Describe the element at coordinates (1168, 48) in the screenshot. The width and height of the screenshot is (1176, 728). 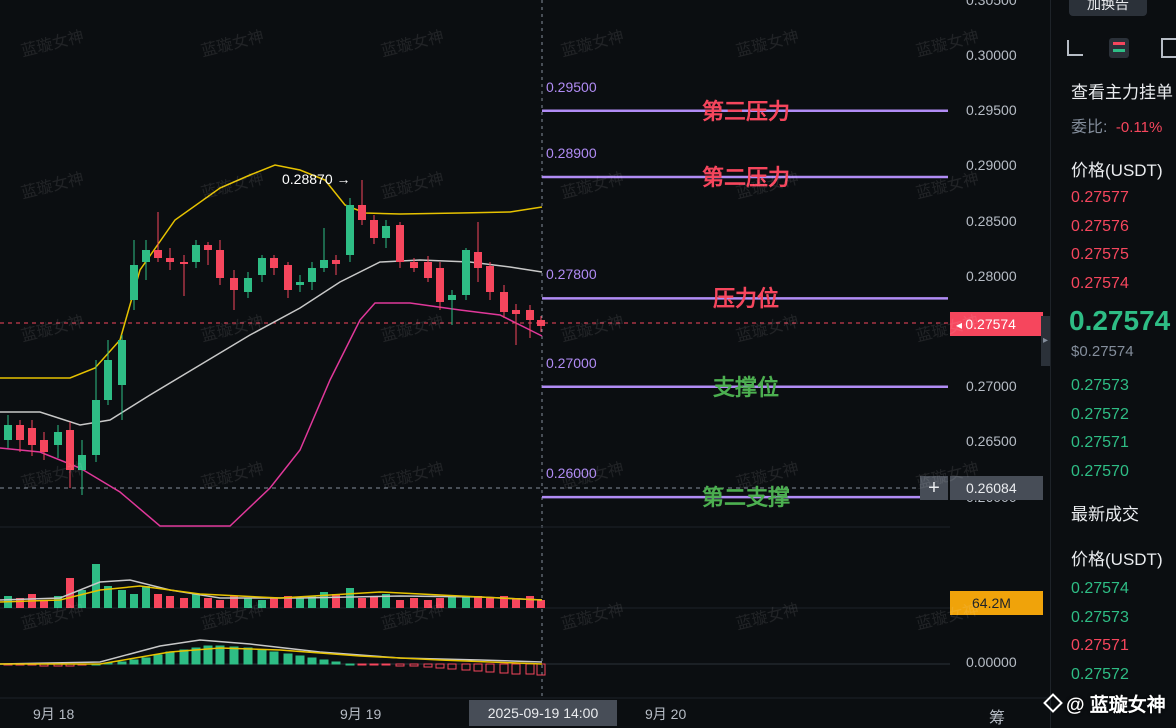
I see `layout-list-icon` at that location.